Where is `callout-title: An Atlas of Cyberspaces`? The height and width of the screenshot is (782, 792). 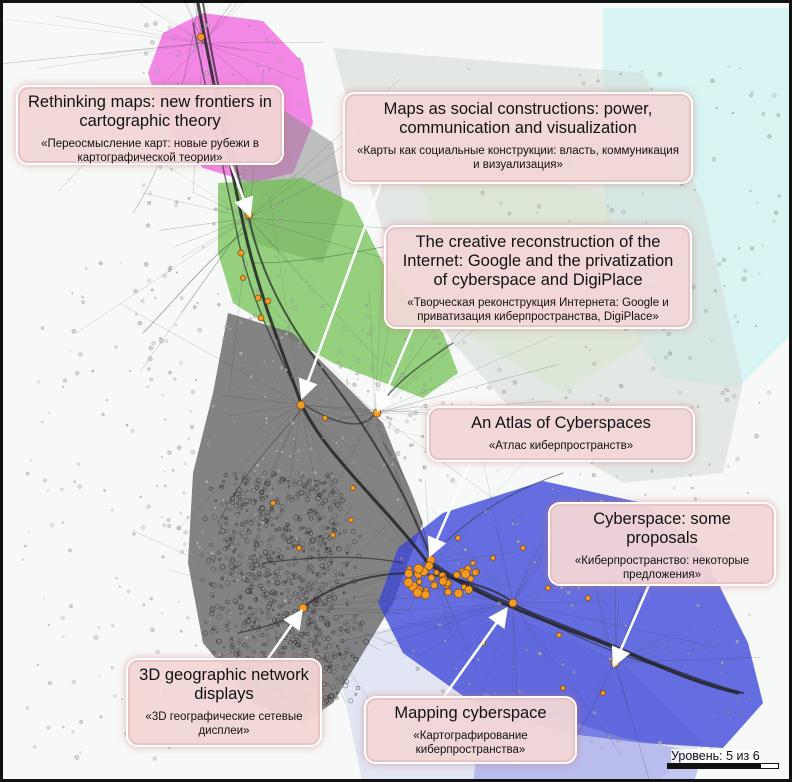 callout-title: An Atlas of Cyberspaces is located at coordinates (561, 423).